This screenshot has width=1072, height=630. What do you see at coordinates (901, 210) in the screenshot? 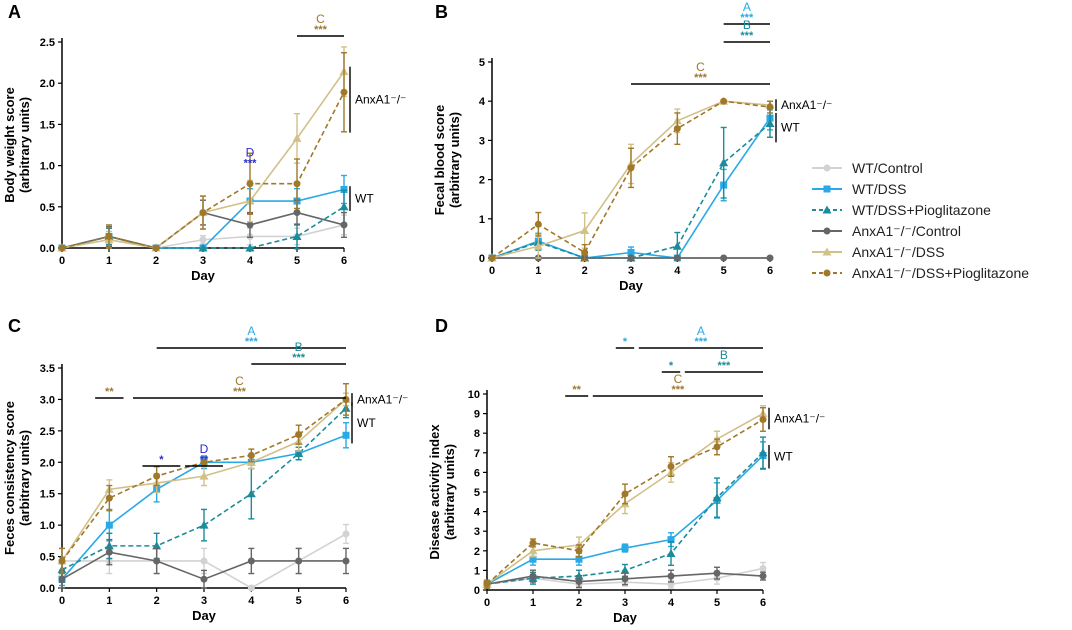
I see `legend-entry: WT/DSS+Pioglitazone` at bounding box center [901, 210].